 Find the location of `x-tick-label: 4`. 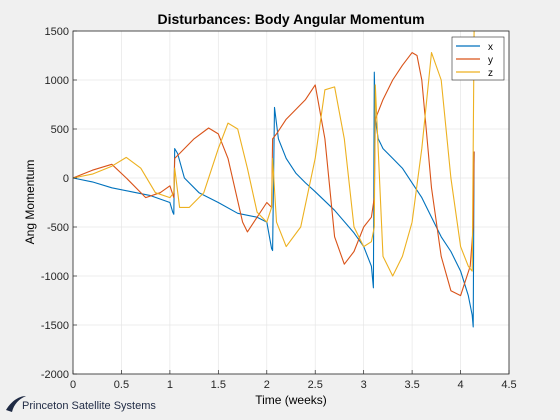

x-tick-label: 4 is located at coordinates (460, 385).